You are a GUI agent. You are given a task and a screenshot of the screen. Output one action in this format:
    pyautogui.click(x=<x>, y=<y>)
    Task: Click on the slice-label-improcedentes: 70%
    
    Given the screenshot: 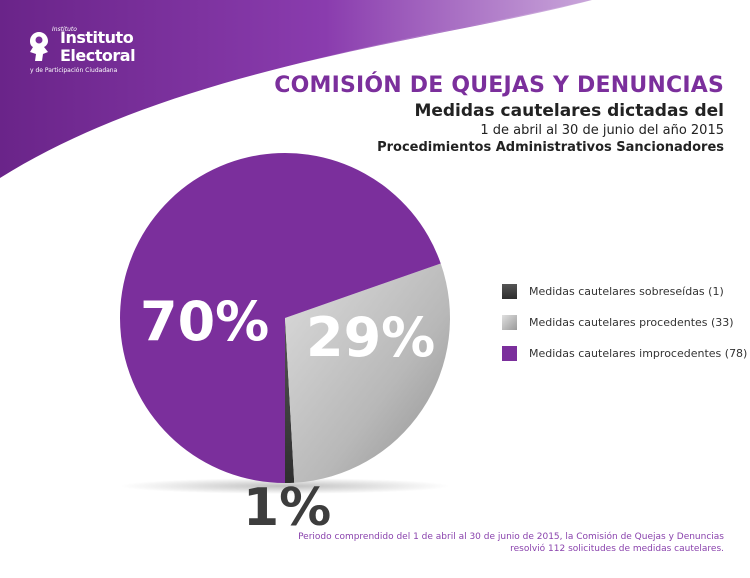 What is the action you would take?
    pyautogui.click(x=205, y=321)
    